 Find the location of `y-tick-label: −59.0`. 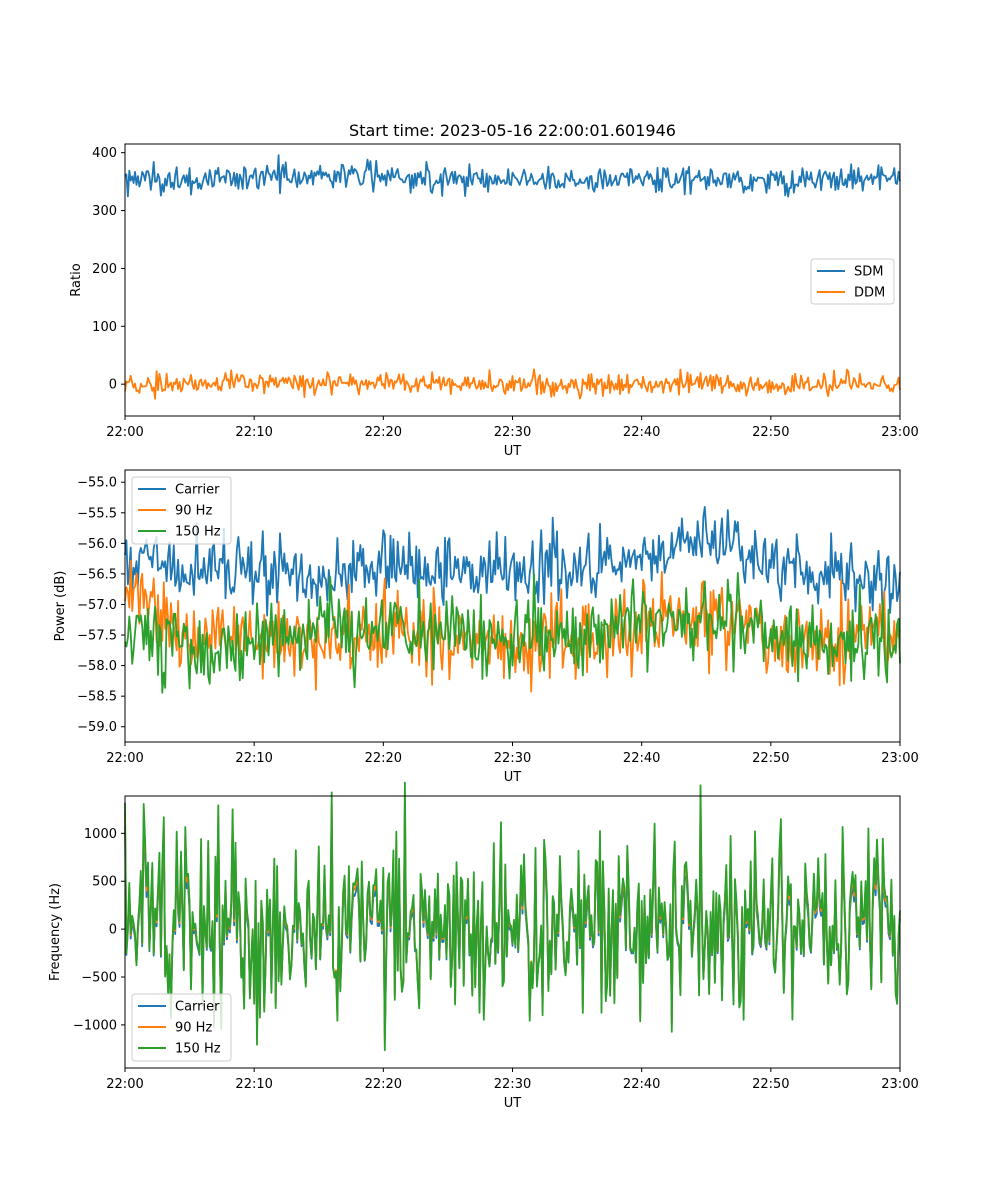

y-tick-label: −59.0 is located at coordinates (97, 727).